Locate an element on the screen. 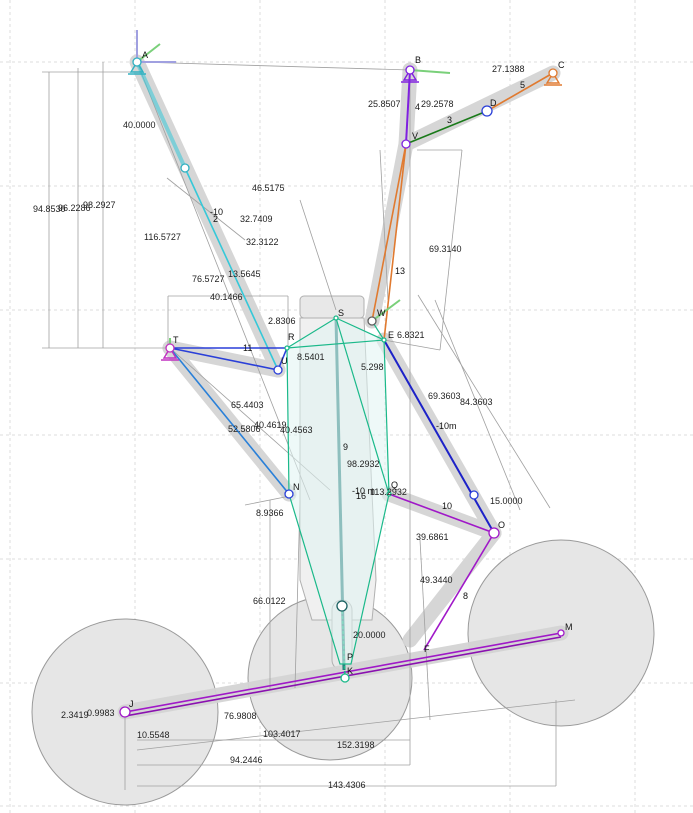 The height and width of the screenshot is (813, 693). label-N: N is located at coordinates (296, 487).